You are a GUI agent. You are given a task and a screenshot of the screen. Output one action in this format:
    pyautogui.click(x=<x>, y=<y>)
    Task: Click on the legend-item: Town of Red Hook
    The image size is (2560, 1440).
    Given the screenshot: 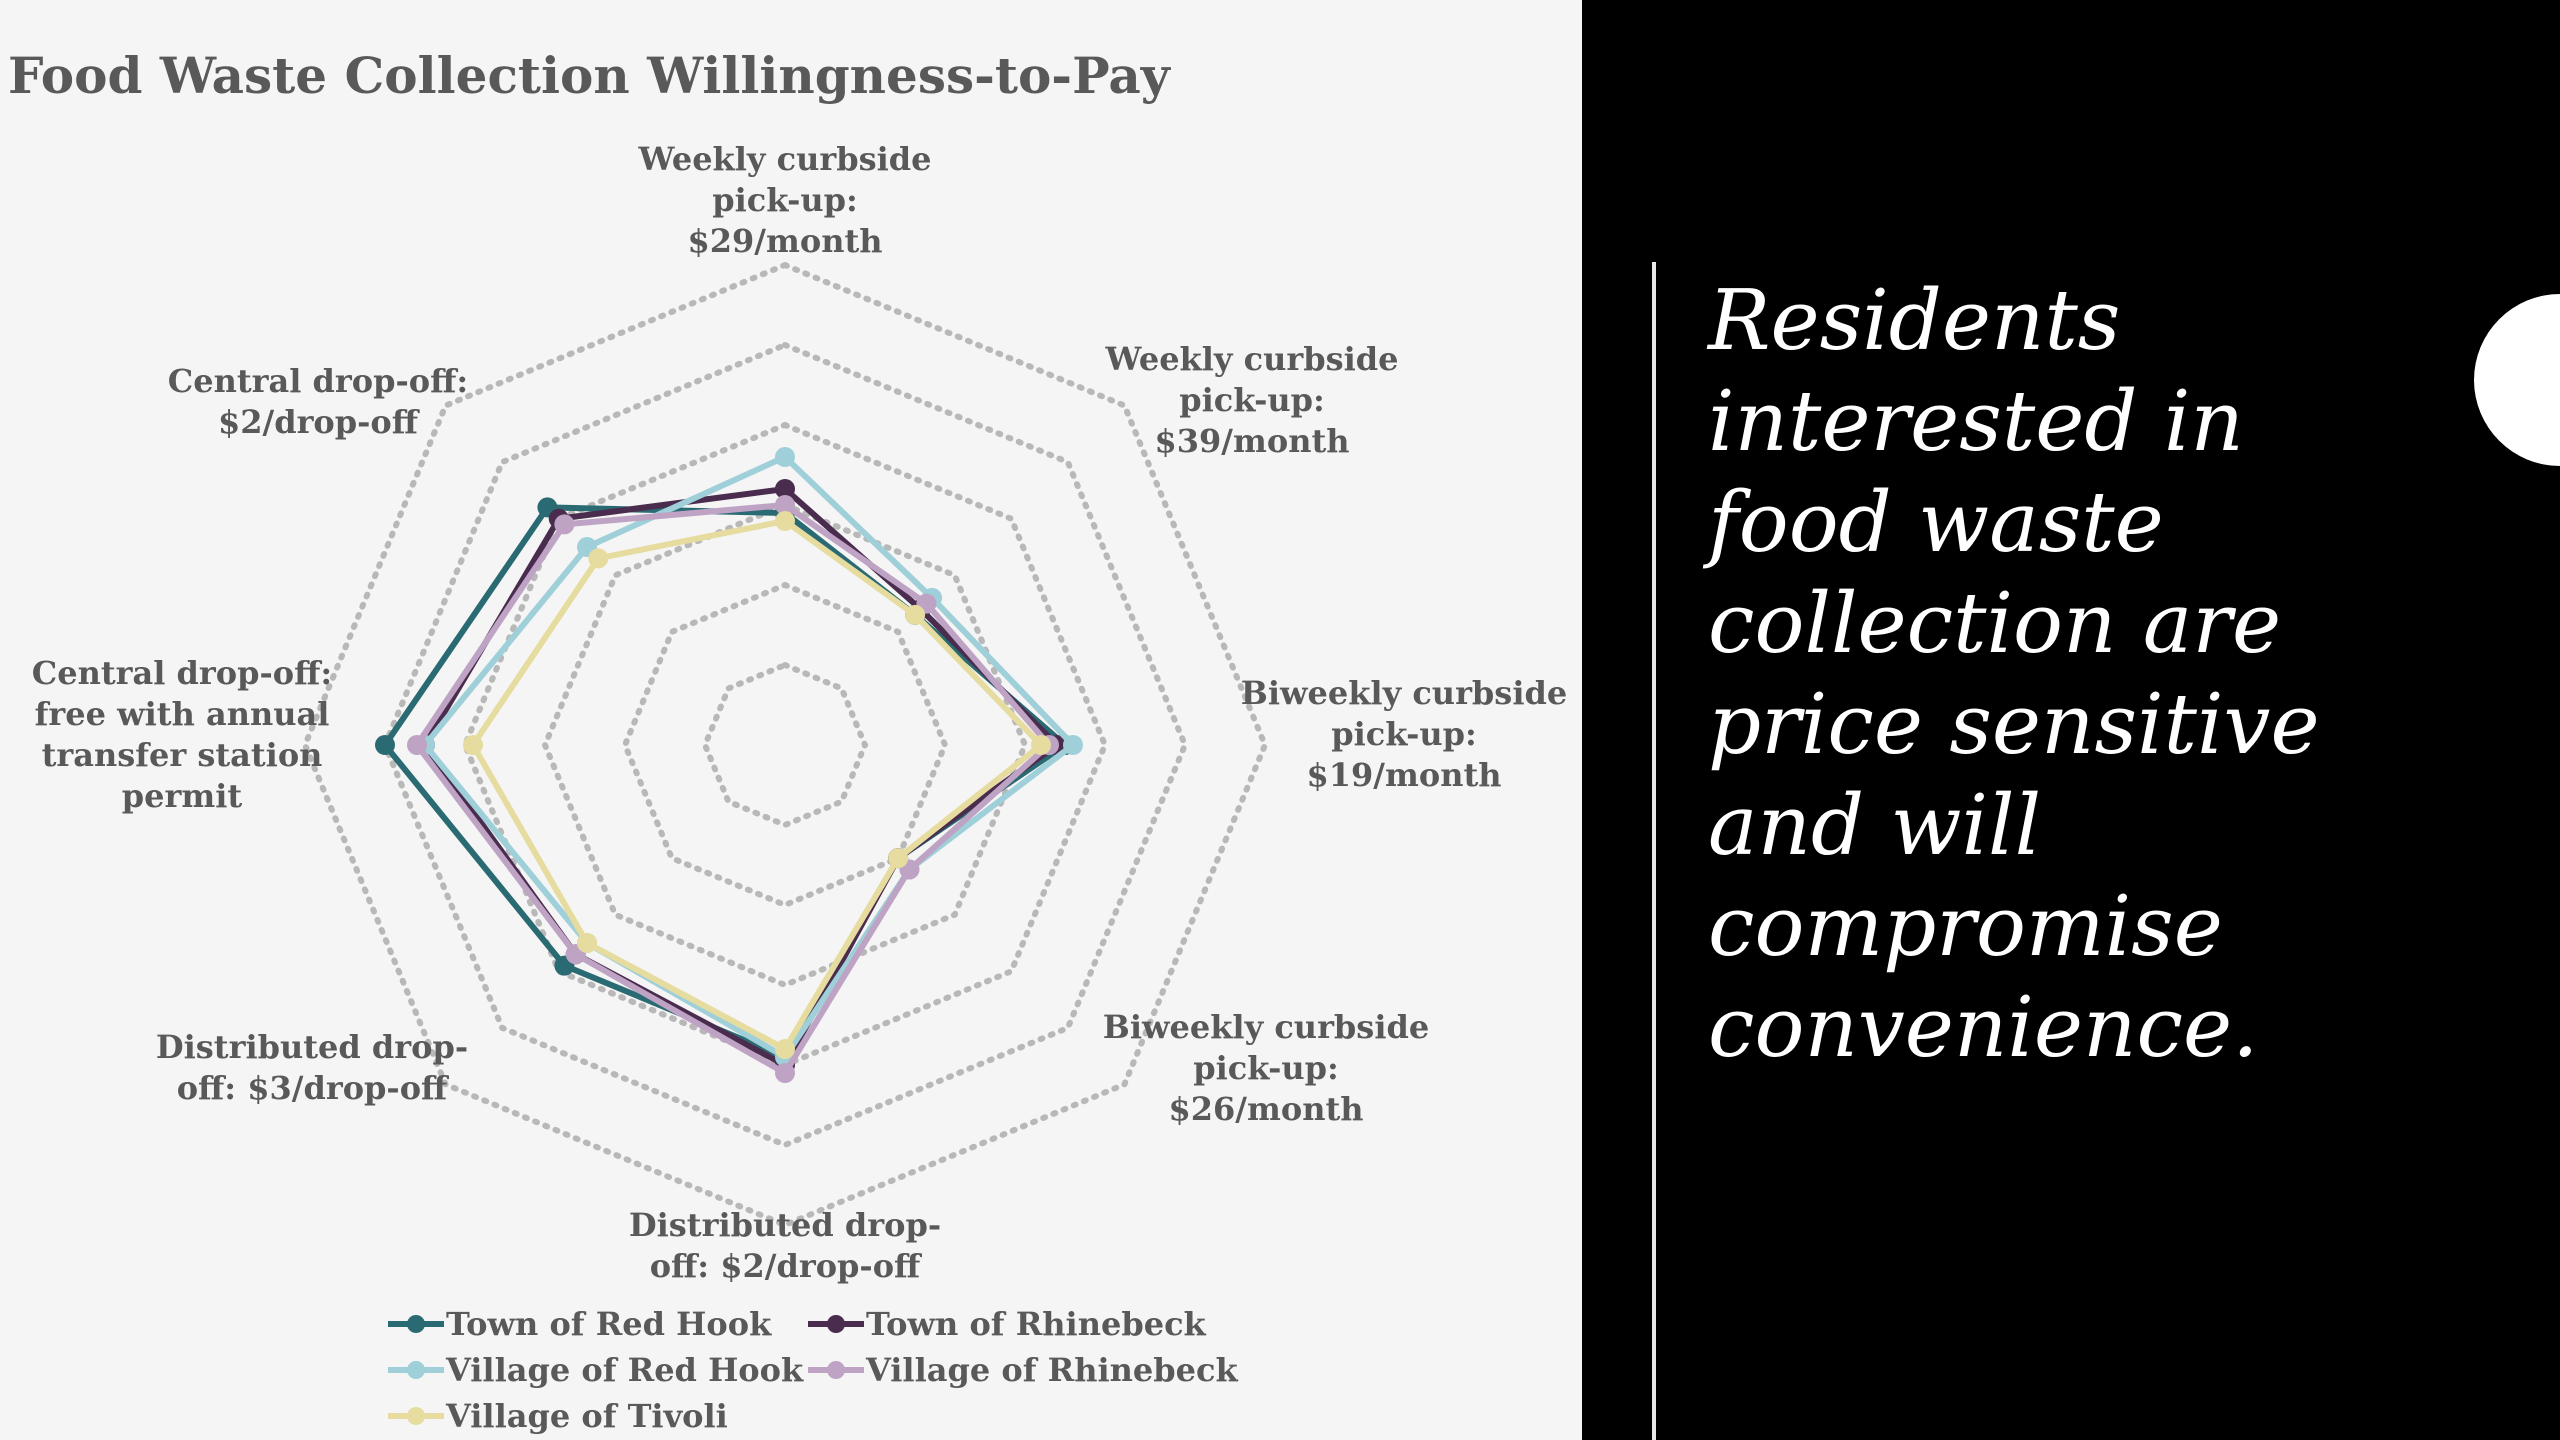 What is the action you would take?
    pyautogui.click(x=580, y=1324)
    